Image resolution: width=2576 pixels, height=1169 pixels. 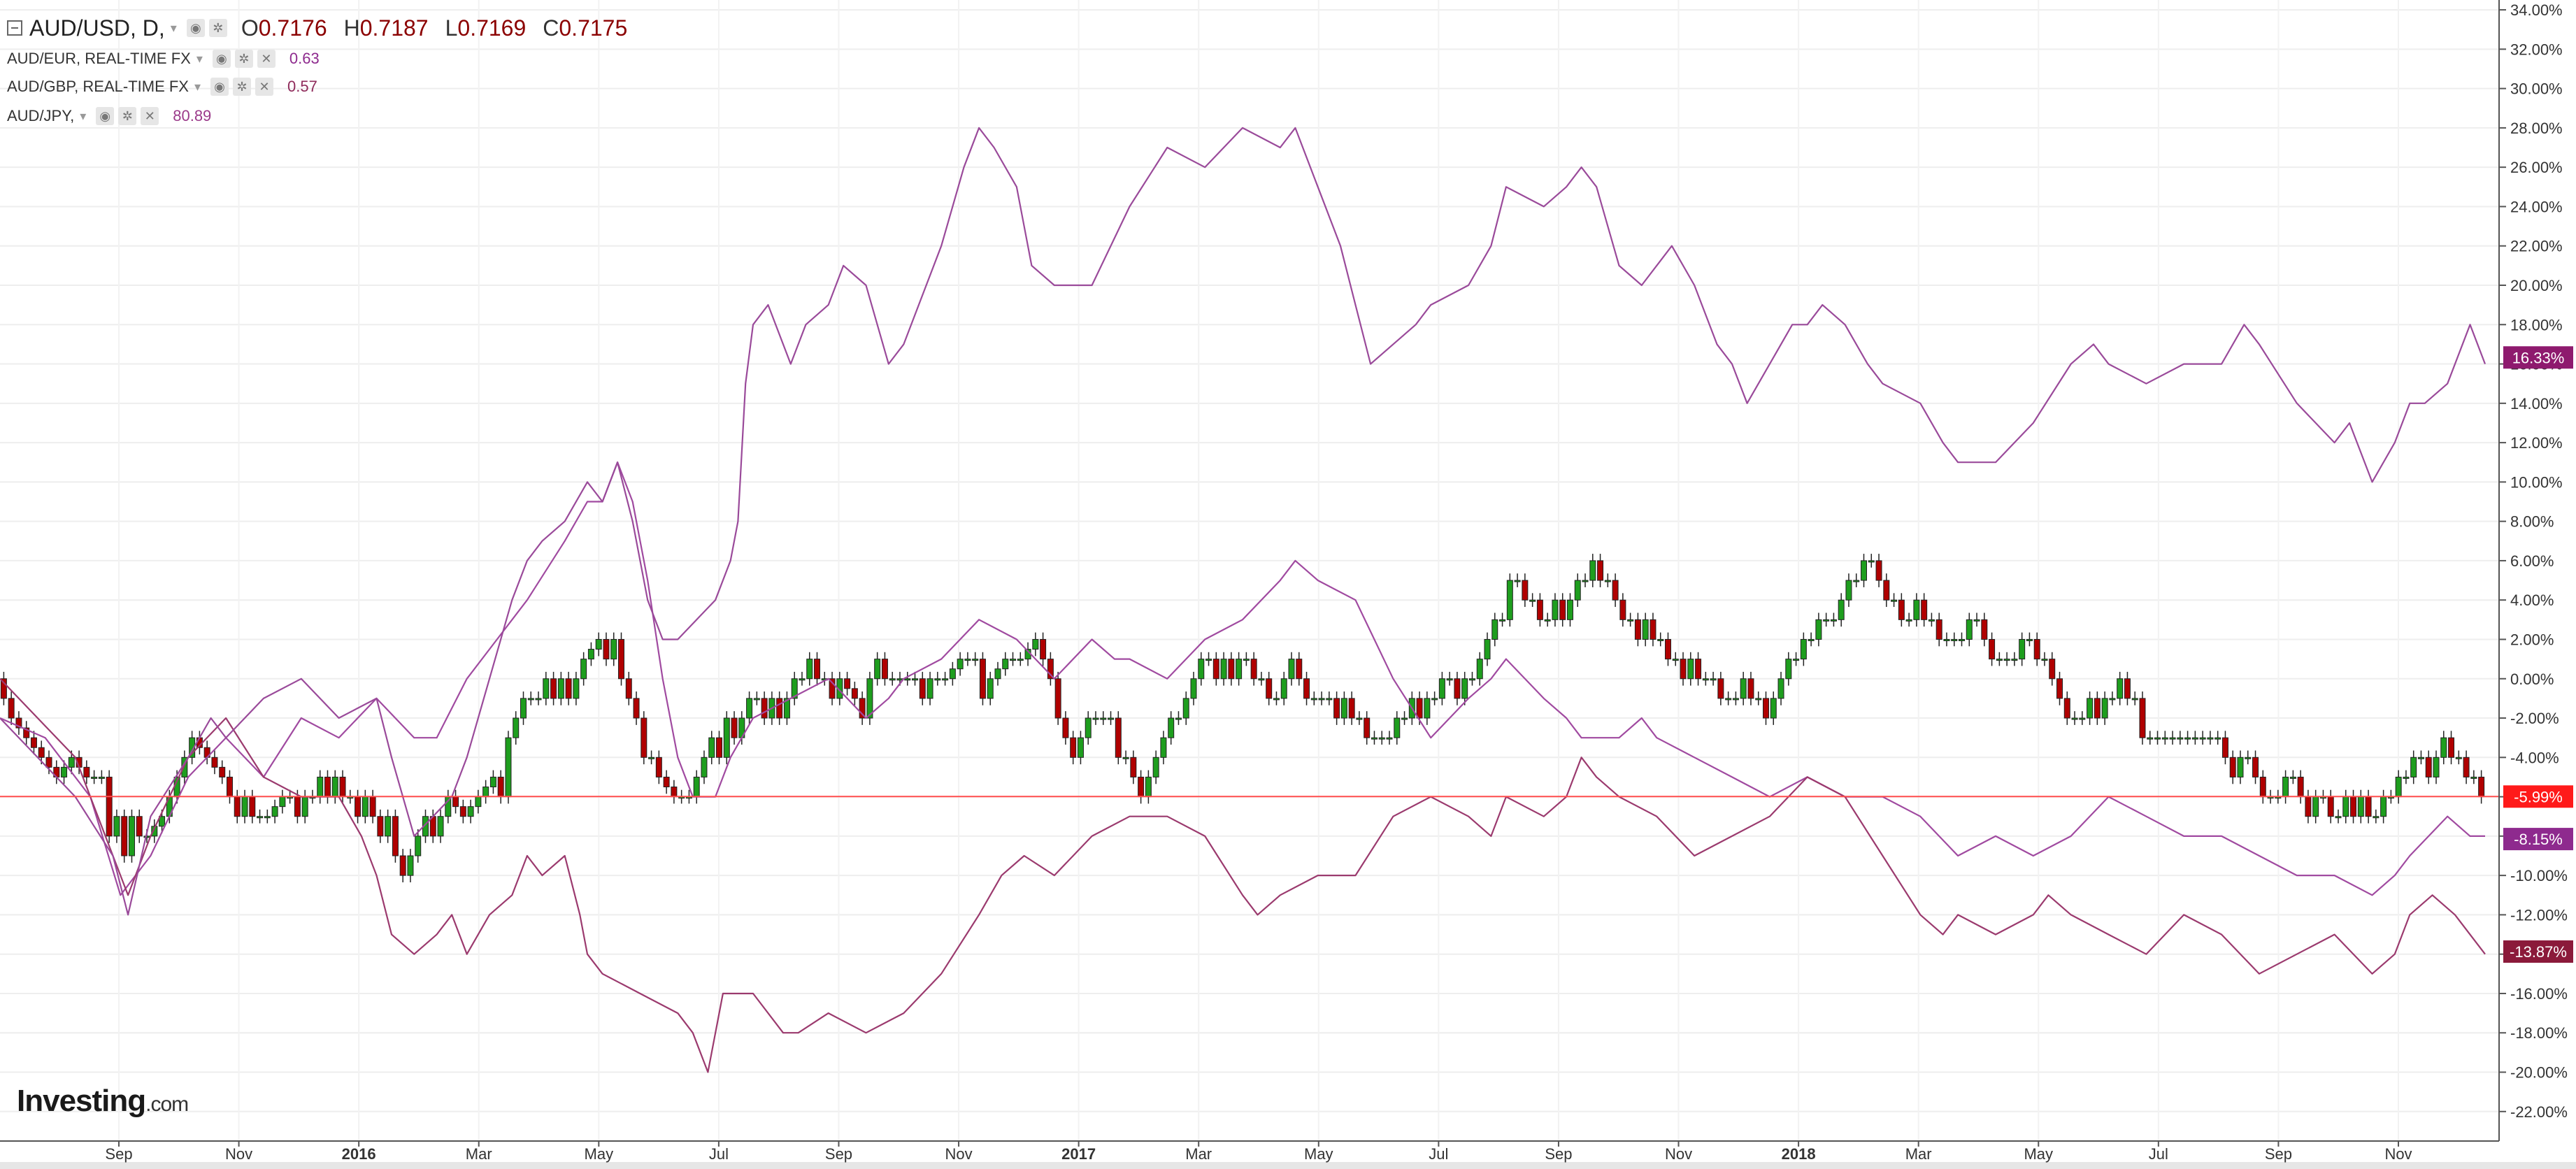 What do you see at coordinates (2536, 325) in the screenshot?
I see `y-tick-label: 18.00%` at bounding box center [2536, 325].